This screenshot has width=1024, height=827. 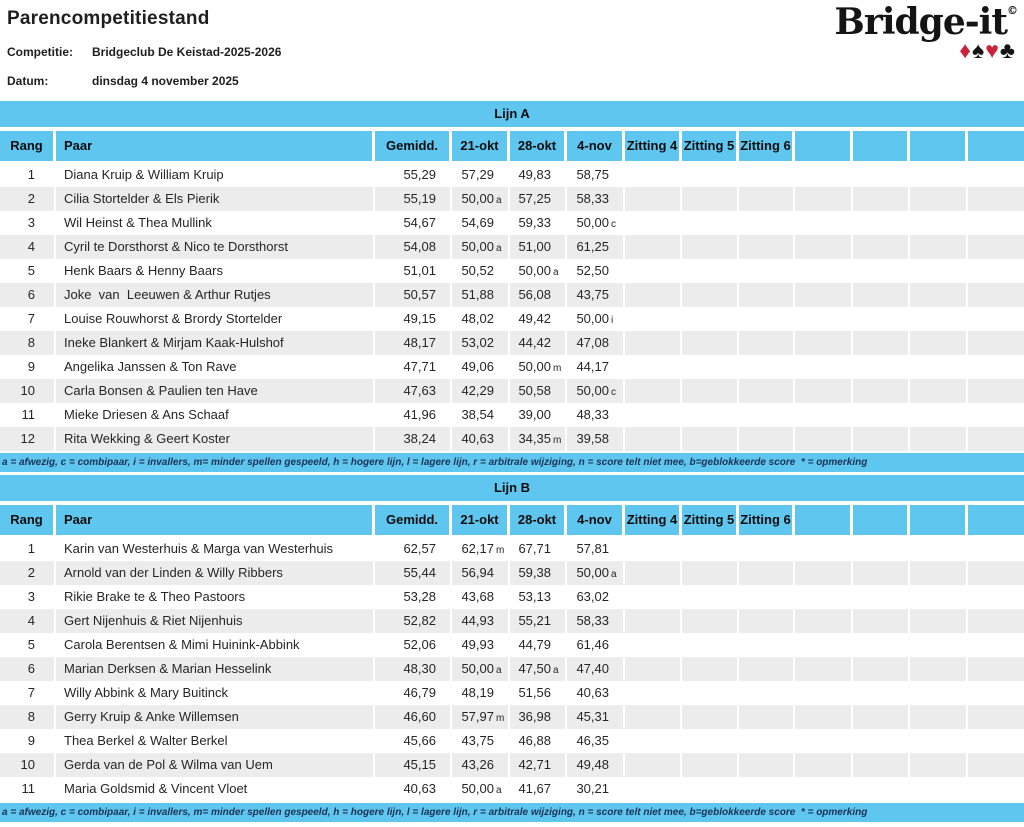 What do you see at coordinates (538, 693) in the screenshot?
I see `score-28-okt-cell: 51,56` at bounding box center [538, 693].